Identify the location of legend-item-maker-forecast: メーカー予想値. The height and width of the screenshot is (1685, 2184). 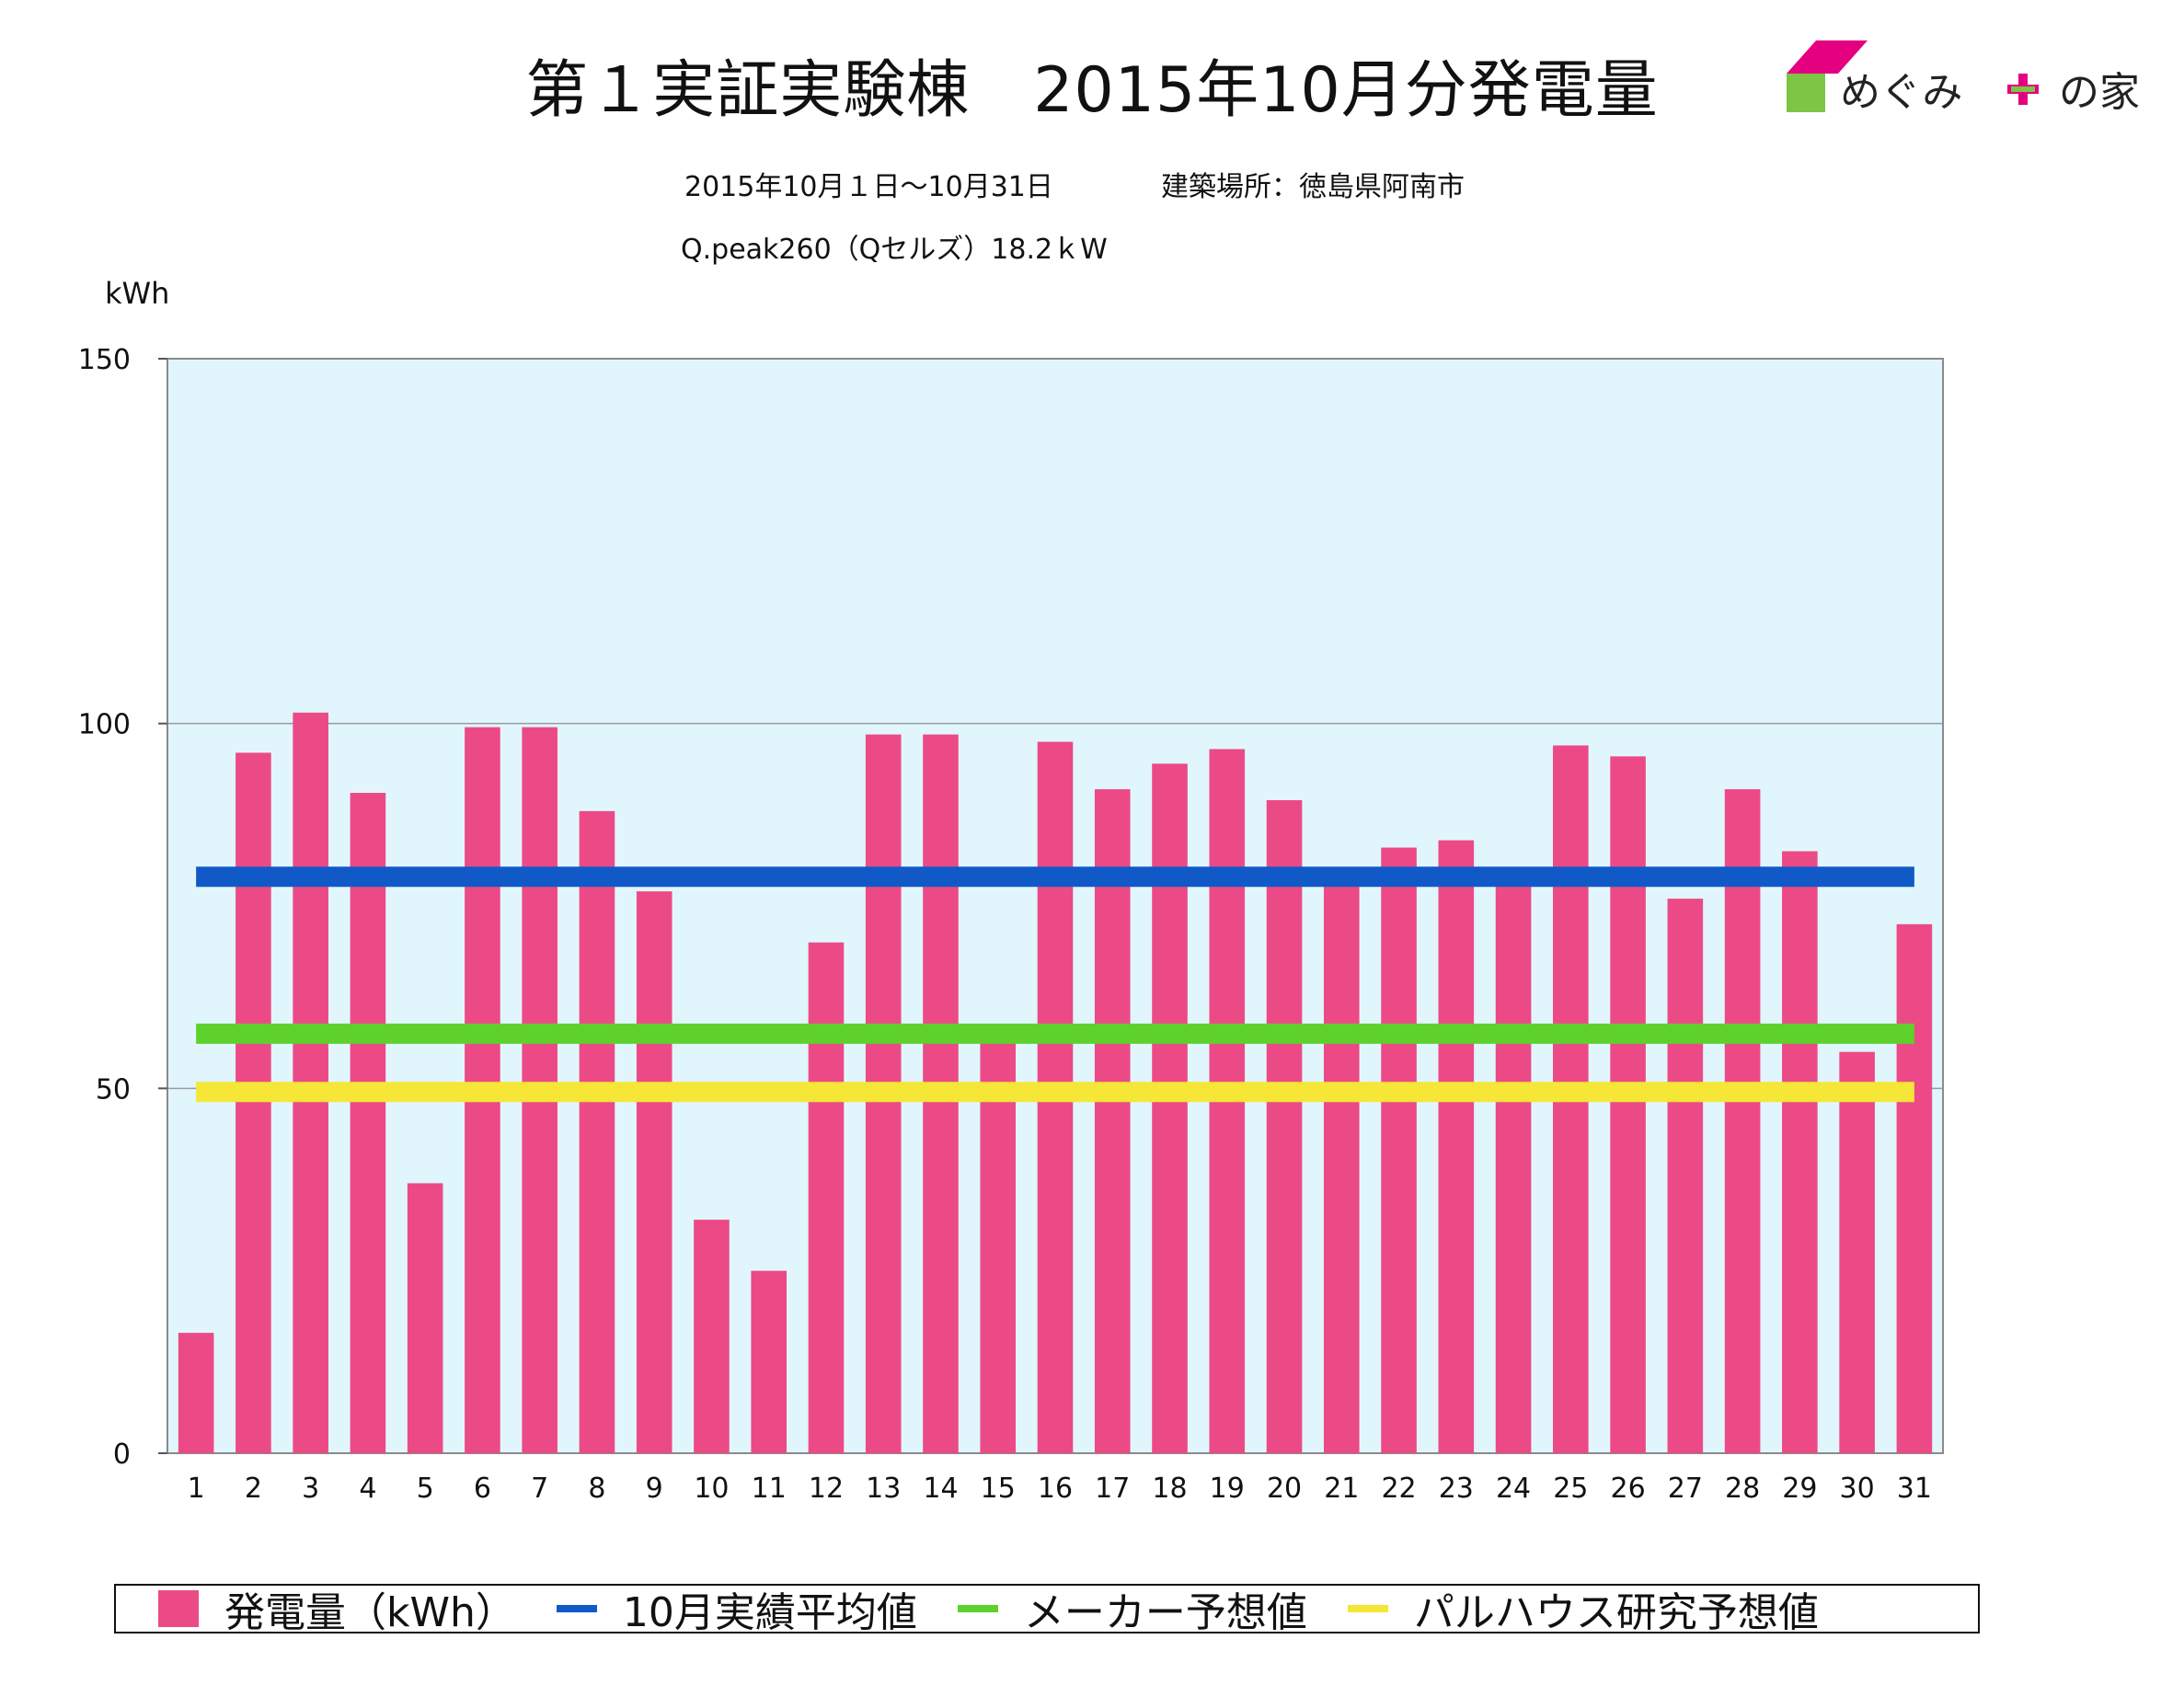
(1132, 1608).